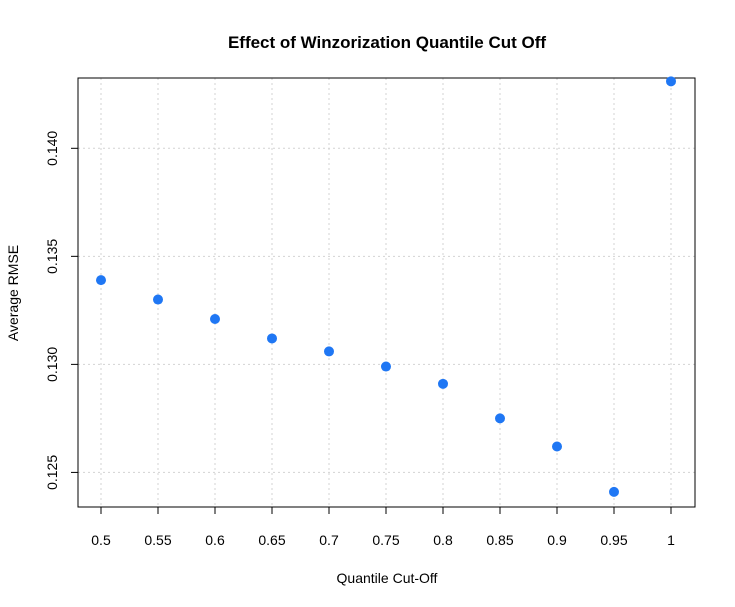  What do you see at coordinates (383, 527) in the screenshot?
I see `x-axis: 0.5 0.55 0.6 0.65 0.7 0.75 0.8 0.85 0.9 0.95 1` at bounding box center [383, 527].